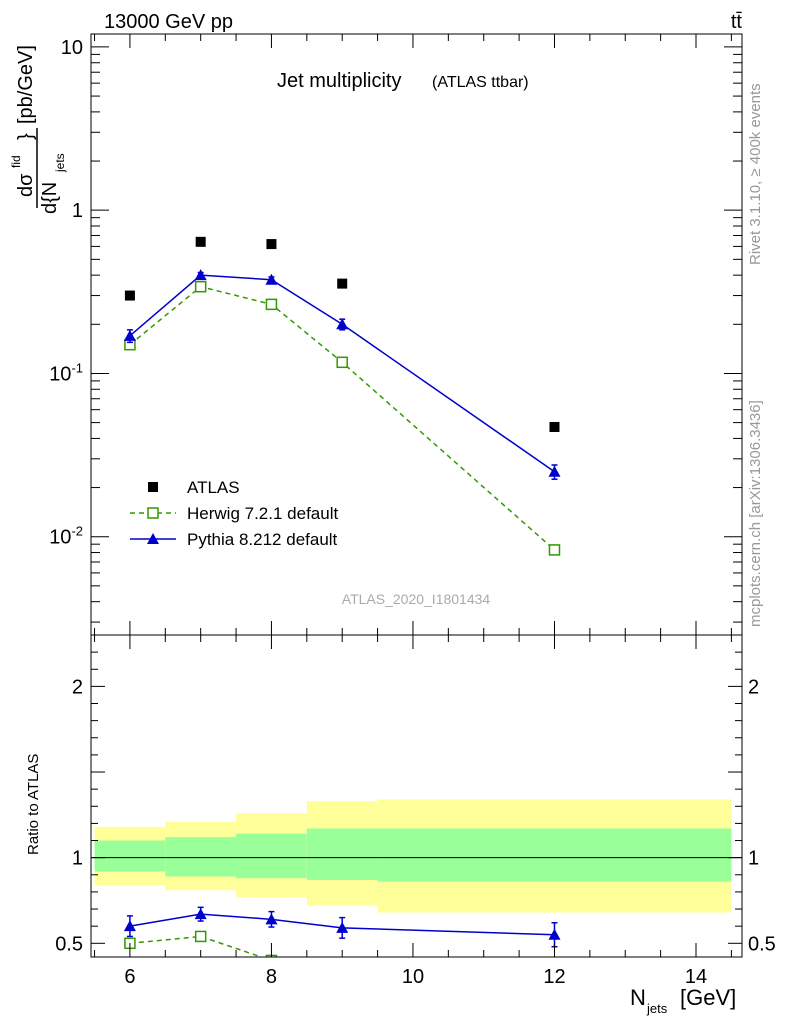 Image resolution: width=786 pixels, height=1024 pixels. Describe the element at coordinates (153, 487) in the screenshot. I see `legend-marker-atlas` at that location.